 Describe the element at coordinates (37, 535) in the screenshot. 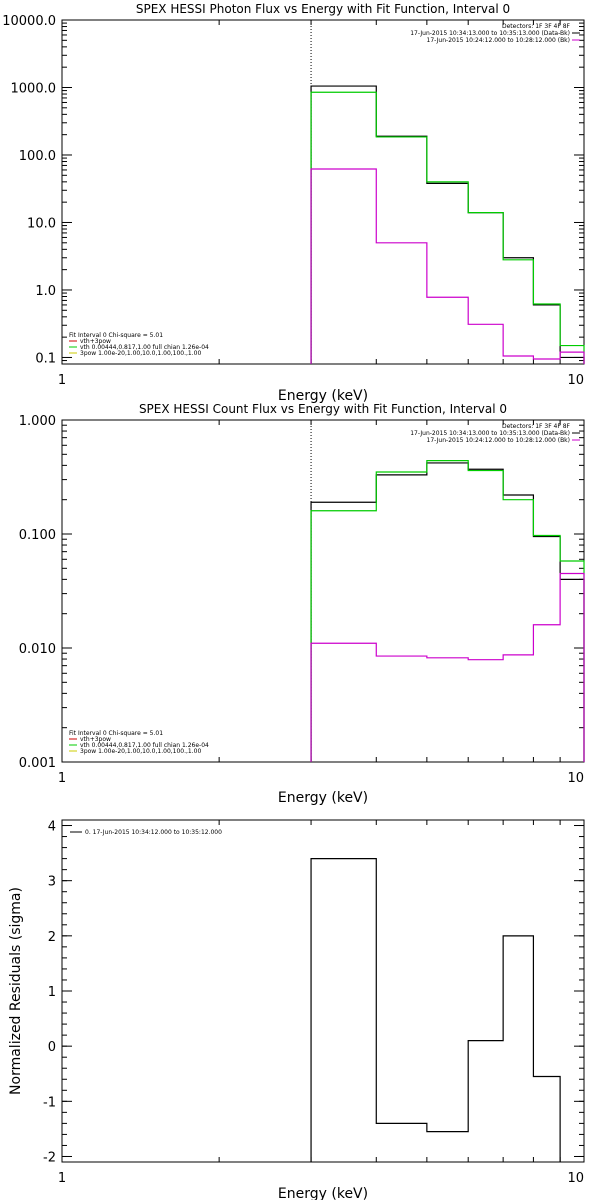

I see `y-tick-label: 0.100` at that location.